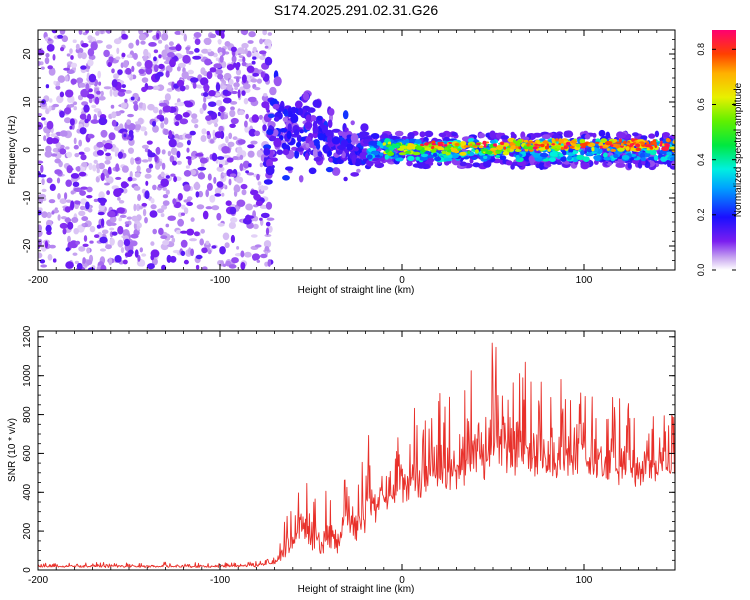 This screenshot has height=600, width=750. Describe the element at coordinates (724, 150) in the screenshot. I see `colorbar-gradient` at that location.